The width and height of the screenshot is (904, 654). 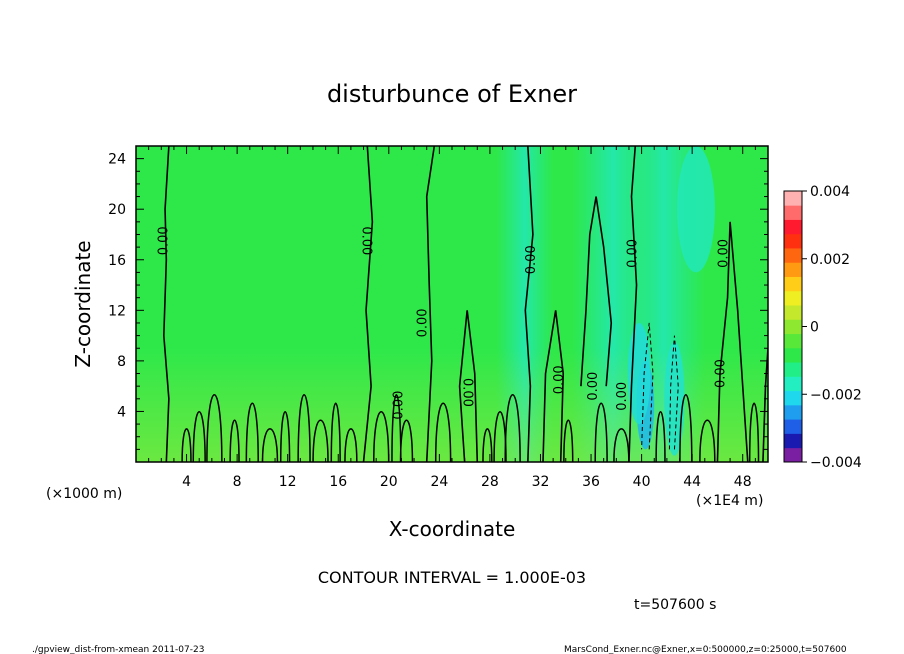 I want to click on y-tick-label: 8, so click(x=121, y=362).